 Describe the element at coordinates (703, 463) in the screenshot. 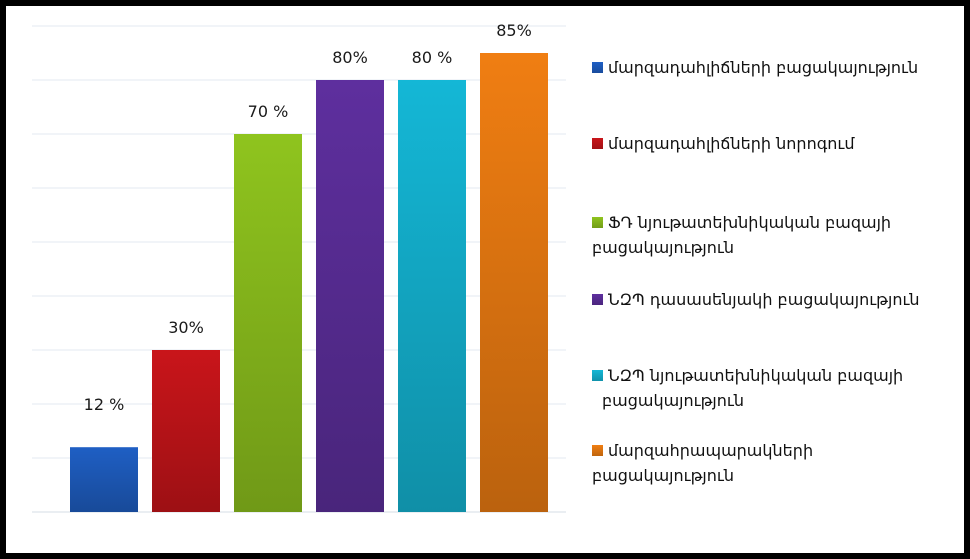

I see `legend-label-5: մարզահրապարակների բացակայություն` at that location.